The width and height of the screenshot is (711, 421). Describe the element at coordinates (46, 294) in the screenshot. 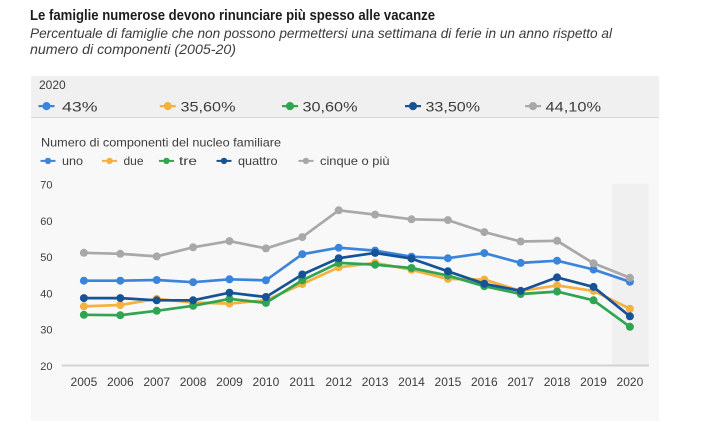

I see `svg-text: 40` at that location.